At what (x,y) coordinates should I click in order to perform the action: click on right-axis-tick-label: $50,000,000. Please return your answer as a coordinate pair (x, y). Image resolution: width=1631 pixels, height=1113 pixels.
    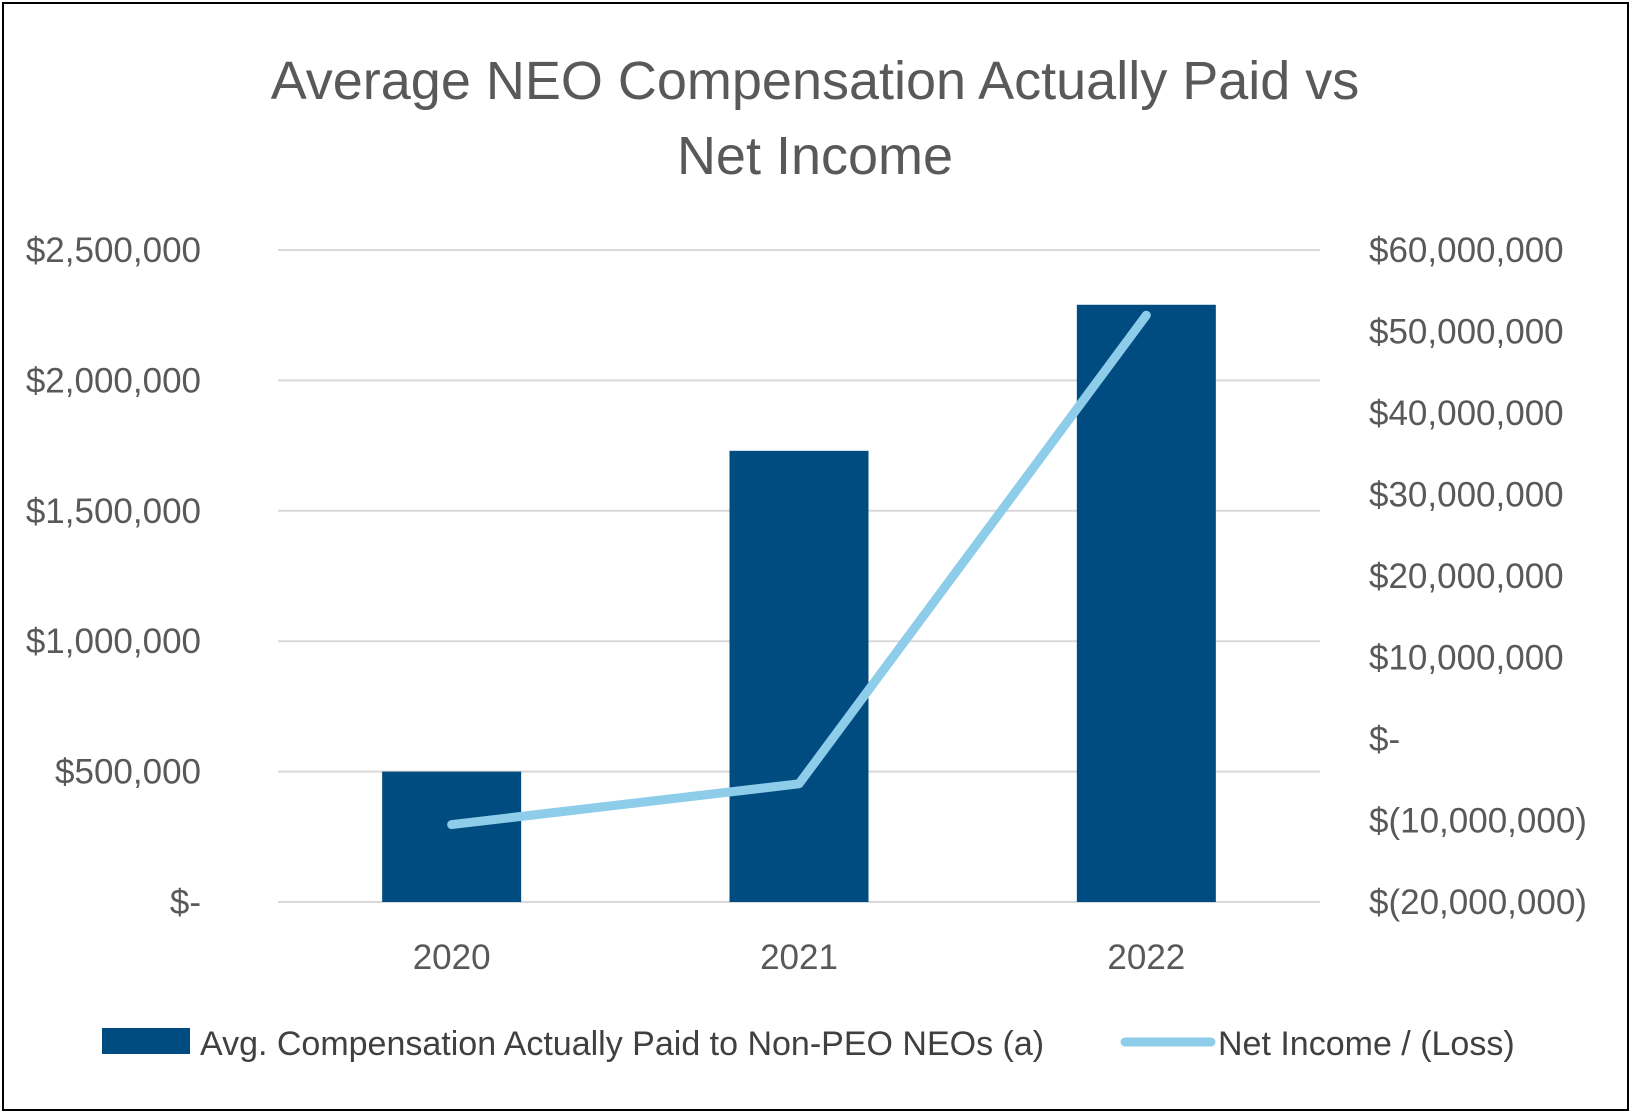
    Looking at the image, I should click on (1466, 332).